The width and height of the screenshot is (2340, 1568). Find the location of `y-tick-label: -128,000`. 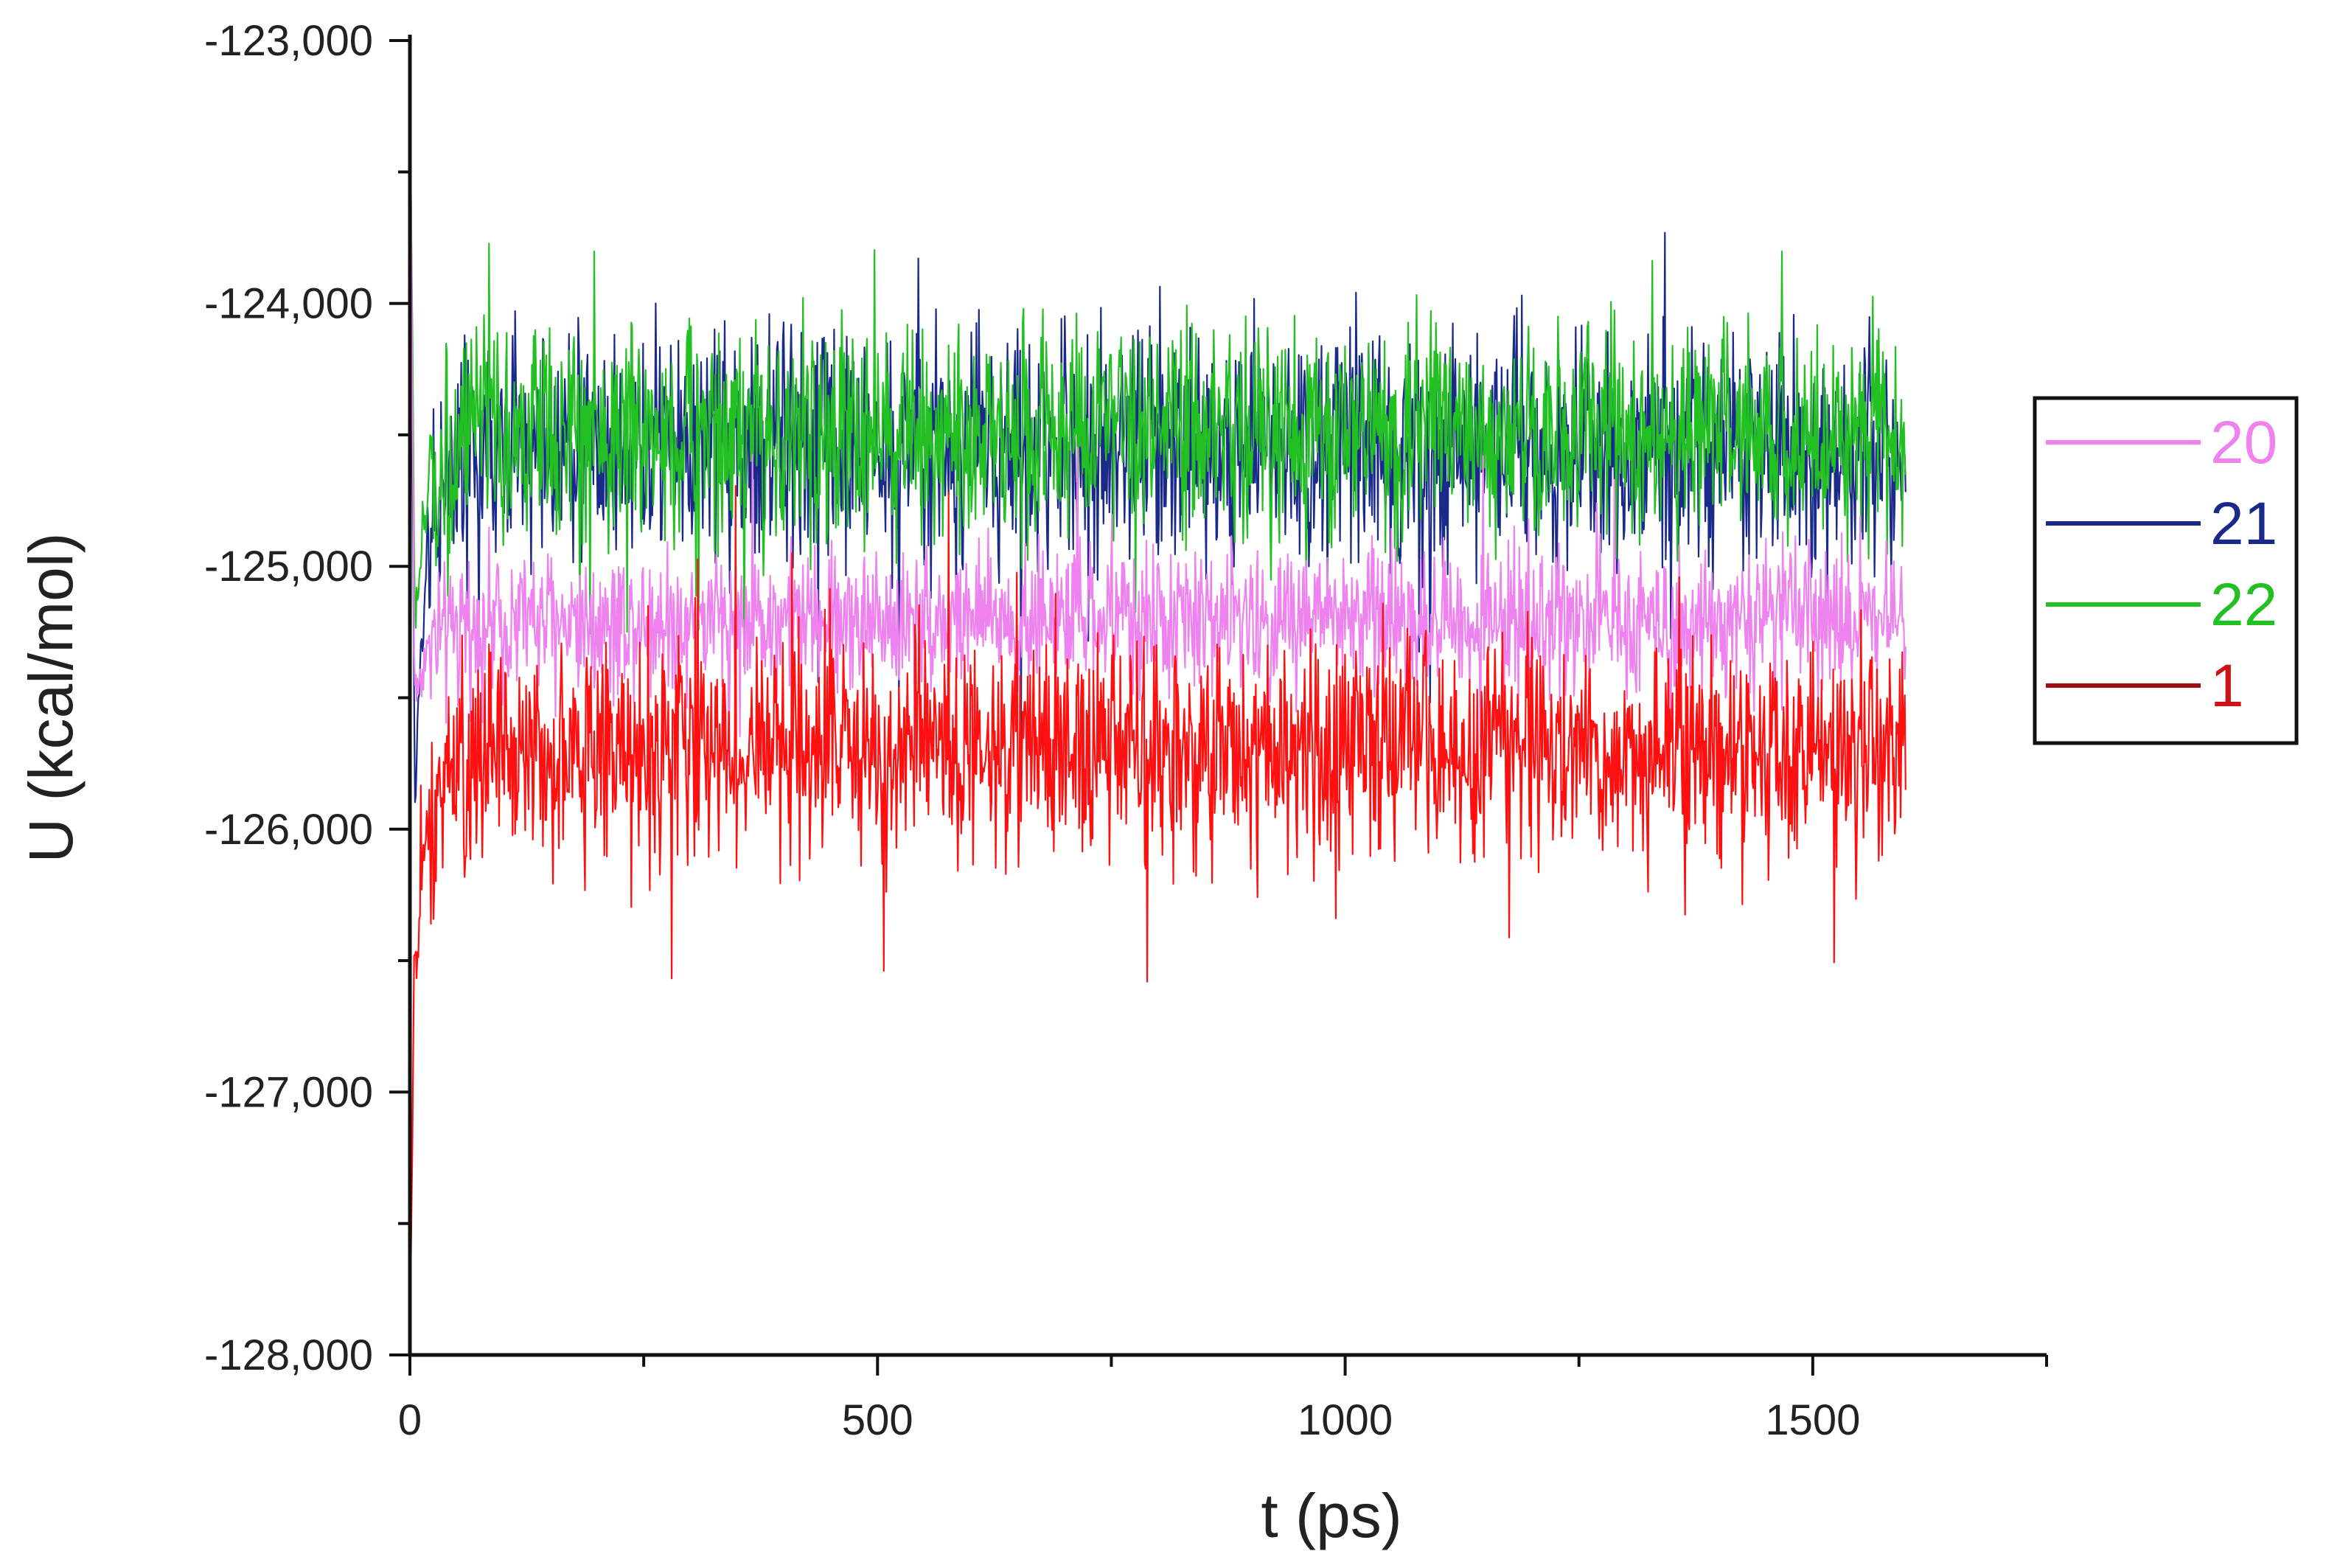

y-tick-label: -128,000 is located at coordinates (288, 1355).